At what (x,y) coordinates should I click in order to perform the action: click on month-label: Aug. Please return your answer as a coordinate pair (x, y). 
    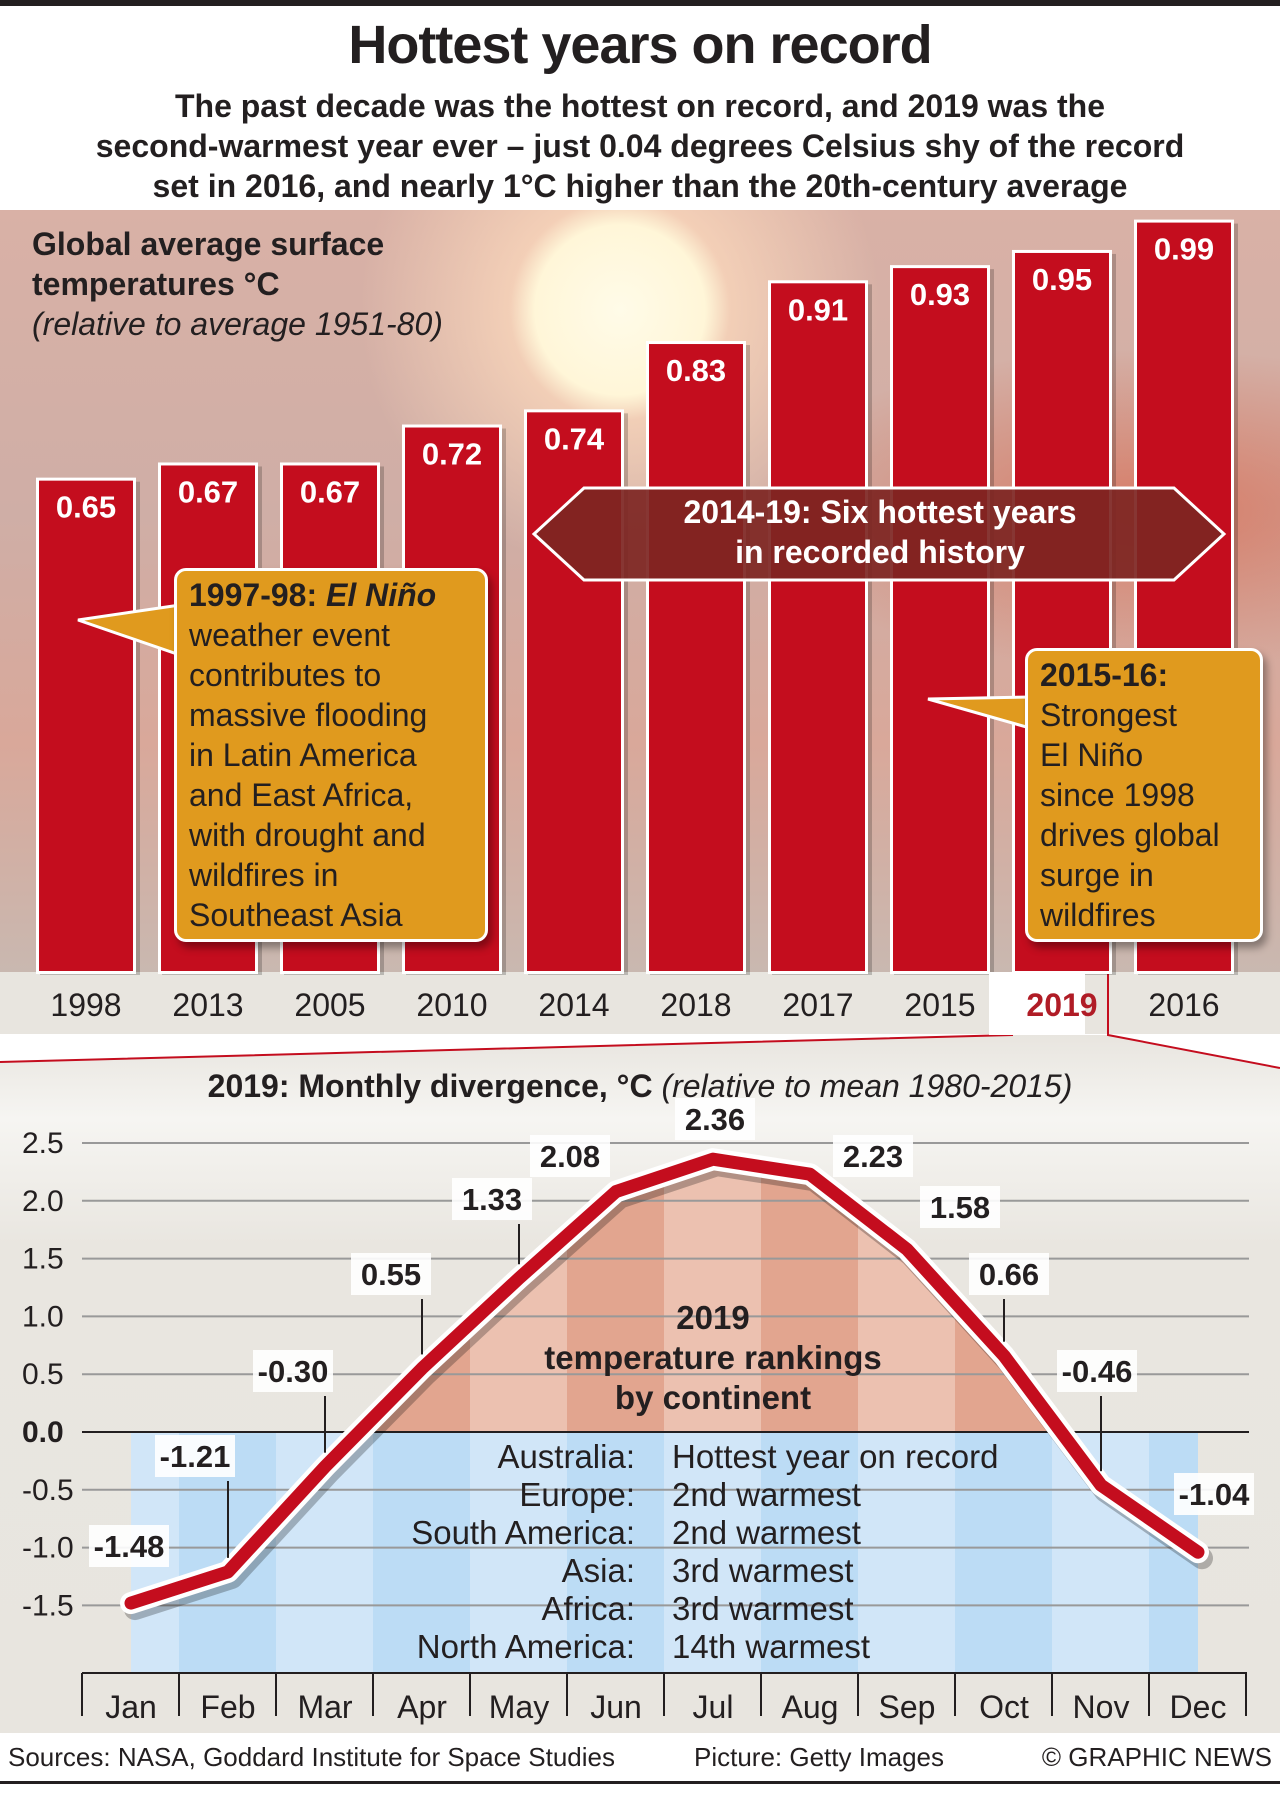
    Looking at the image, I should click on (810, 1707).